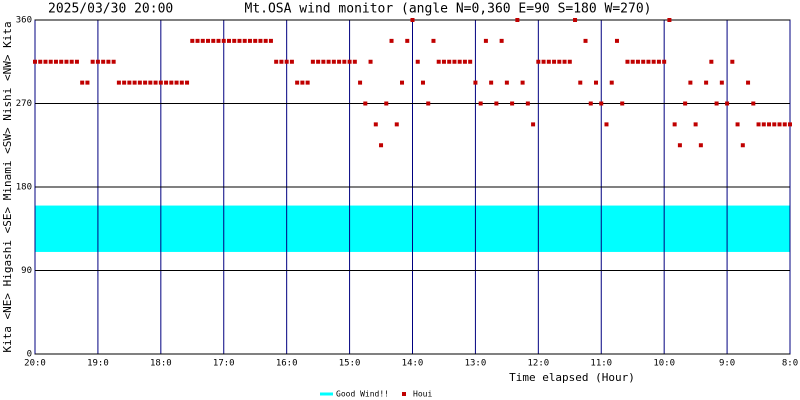 The width and height of the screenshot is (800, 400). I want to click on legend-swatch, so click(404, 394).